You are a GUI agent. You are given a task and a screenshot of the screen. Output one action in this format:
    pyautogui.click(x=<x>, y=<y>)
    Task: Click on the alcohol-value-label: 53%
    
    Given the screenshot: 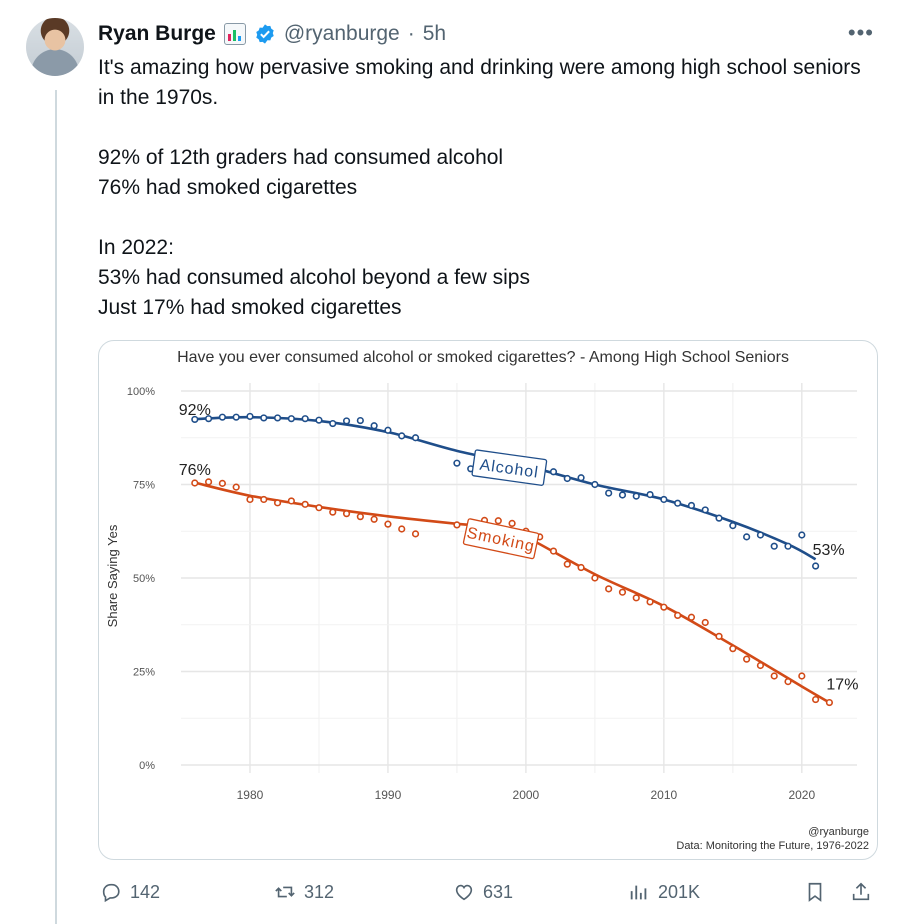 What is the action you would take?
    pyautogui.click(x=829, y=550)
    